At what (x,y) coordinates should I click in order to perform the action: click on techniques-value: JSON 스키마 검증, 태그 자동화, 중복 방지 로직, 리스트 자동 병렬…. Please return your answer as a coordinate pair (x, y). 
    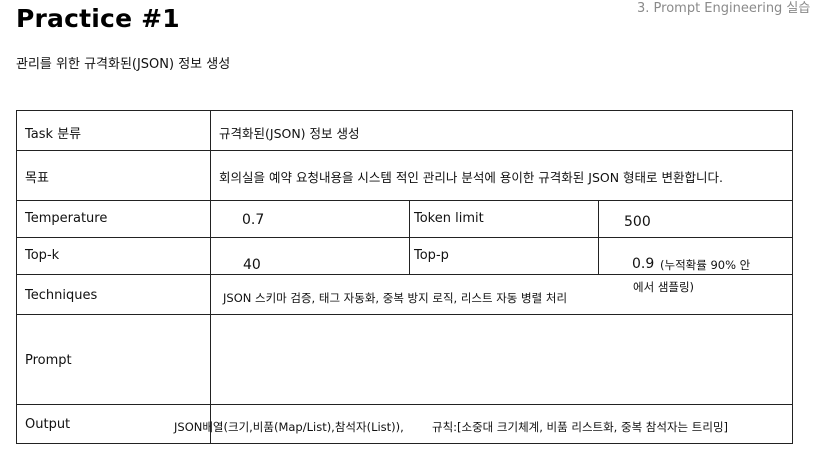
    Looking at the image, I should click on (395, 298).